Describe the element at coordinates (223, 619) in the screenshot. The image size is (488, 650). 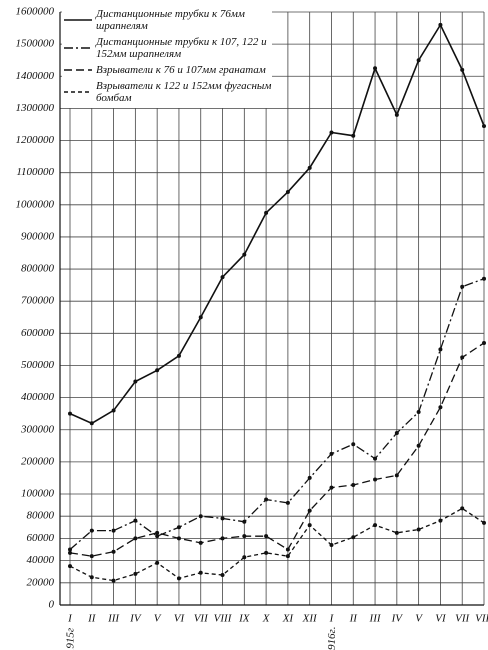
I see `x-tick-label: VIII` at that location.